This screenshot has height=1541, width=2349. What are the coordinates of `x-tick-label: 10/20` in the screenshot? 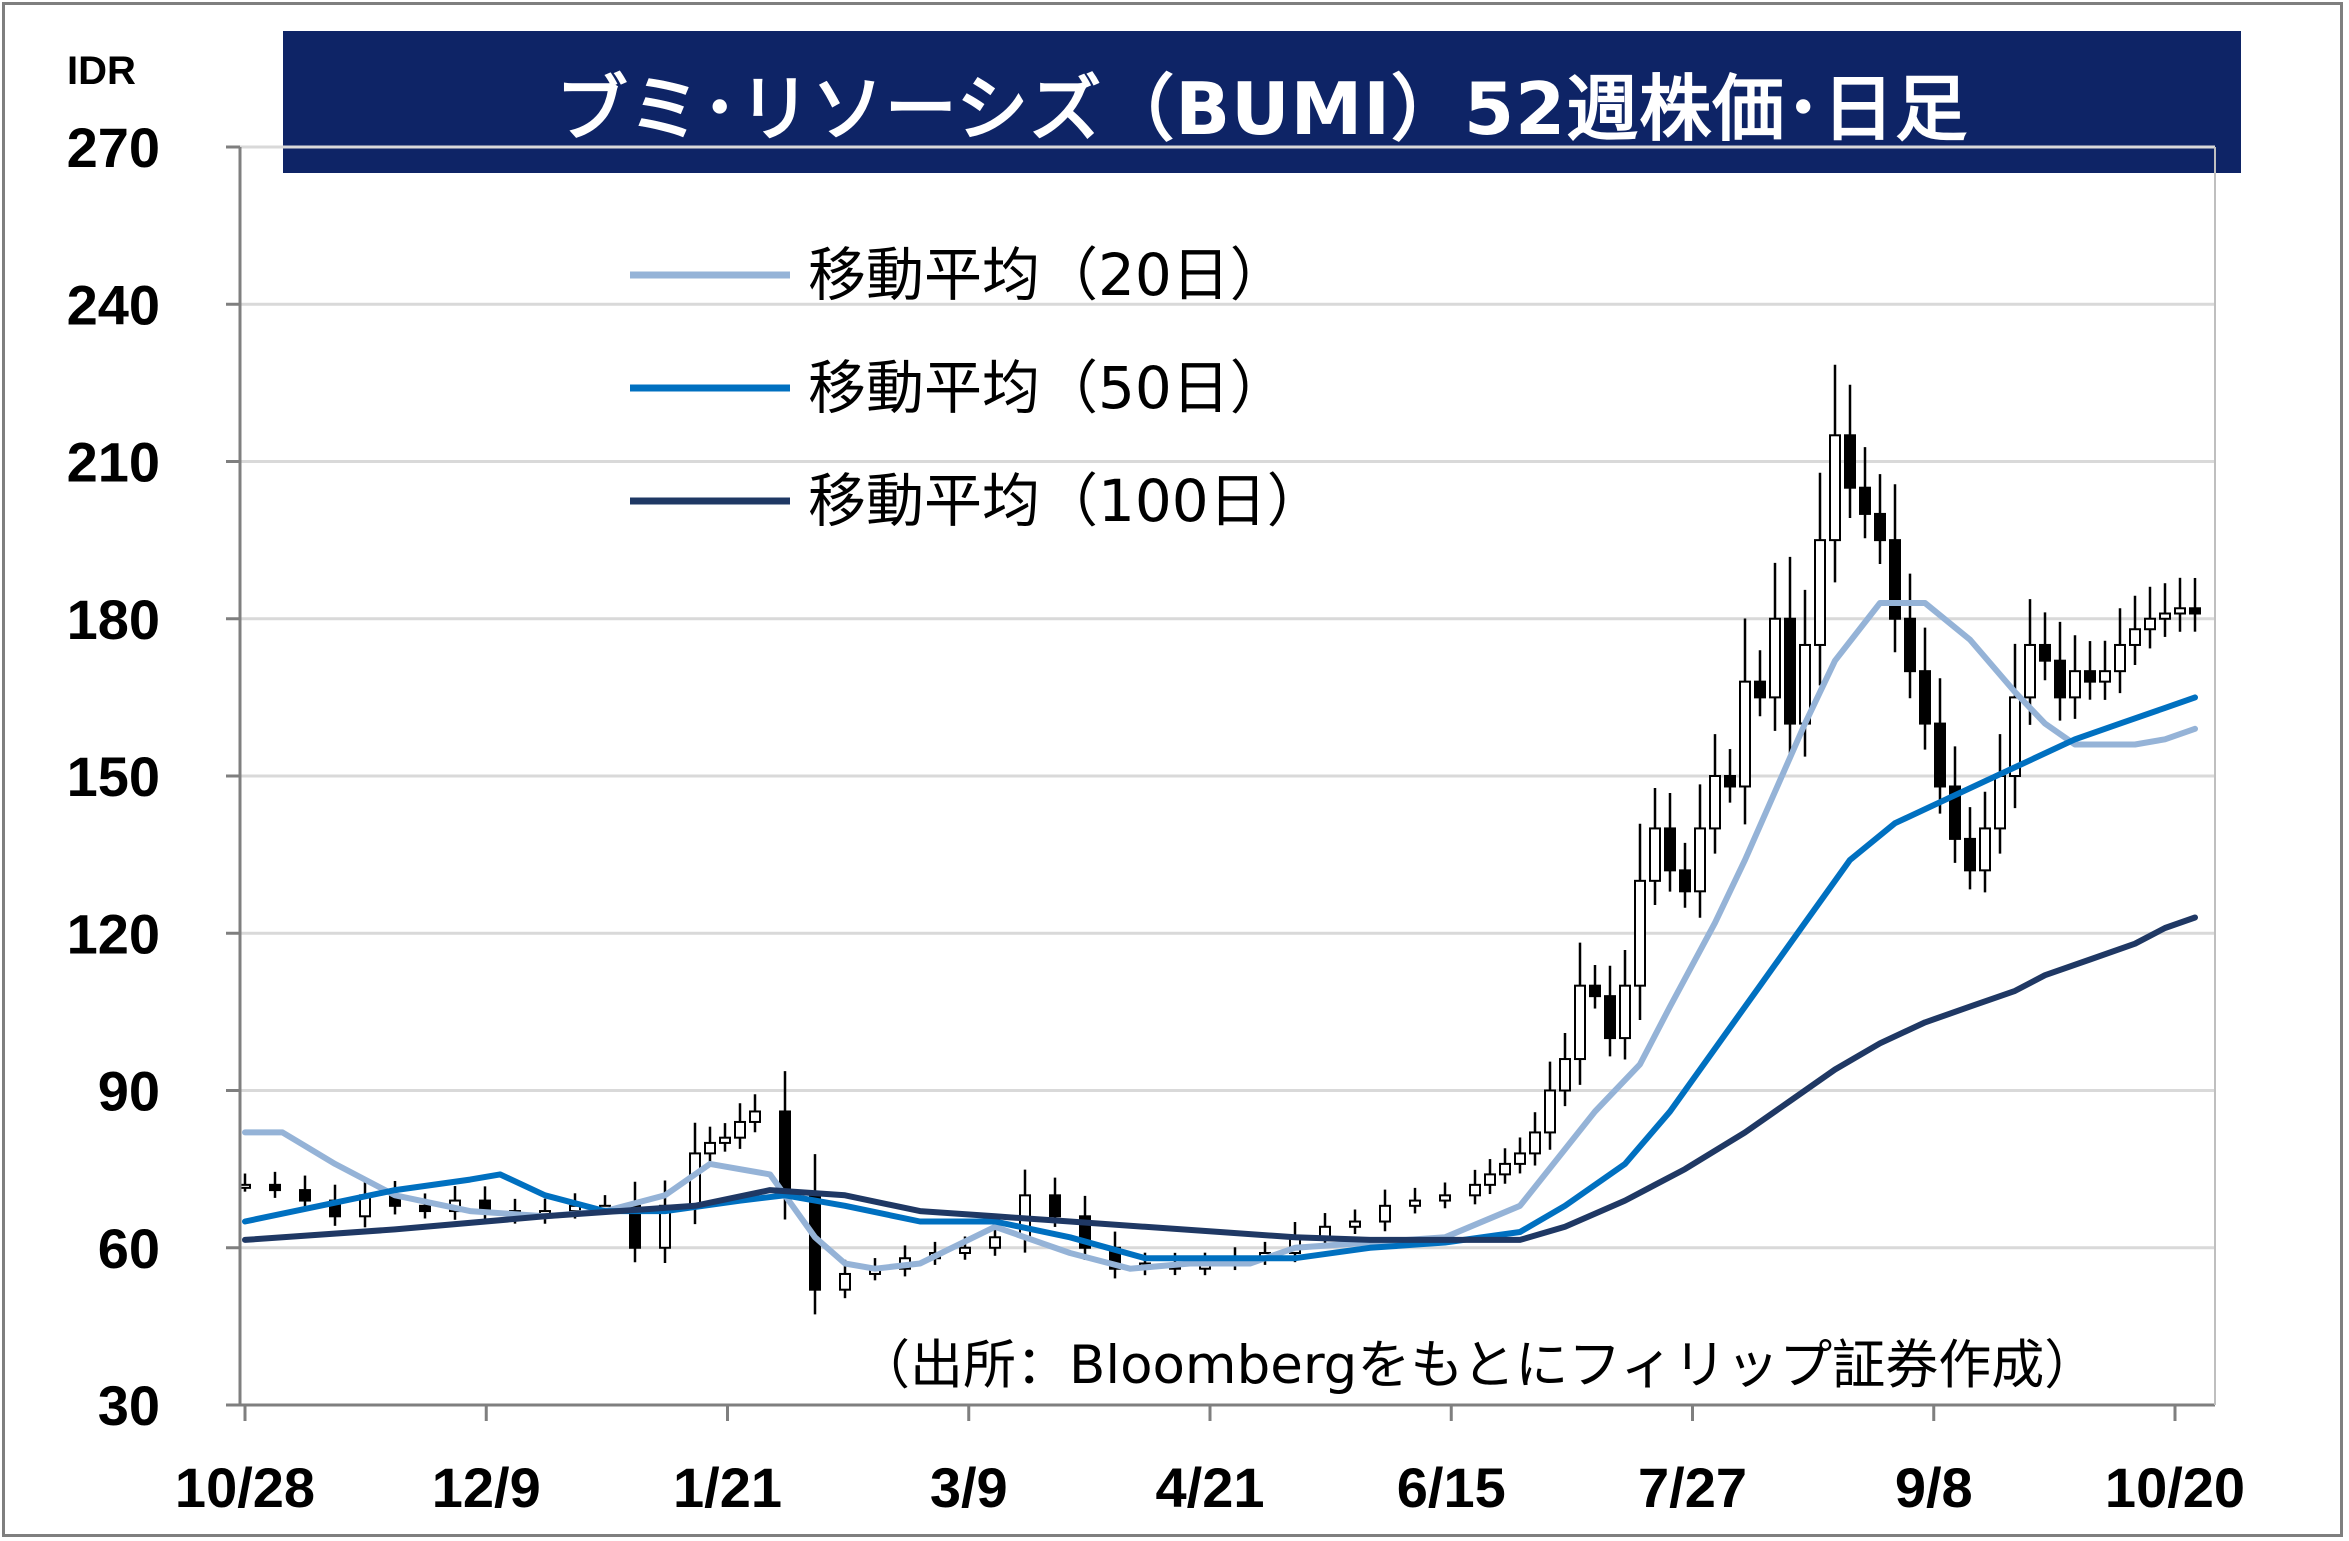 It's located at (2175, 1487).